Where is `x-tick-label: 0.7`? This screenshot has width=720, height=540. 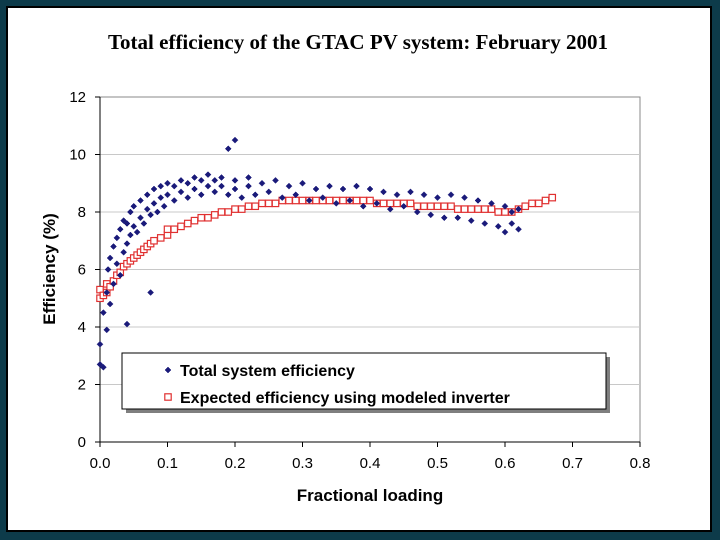
x-tick-label: 0.7 is located at coordinates (572, 463).